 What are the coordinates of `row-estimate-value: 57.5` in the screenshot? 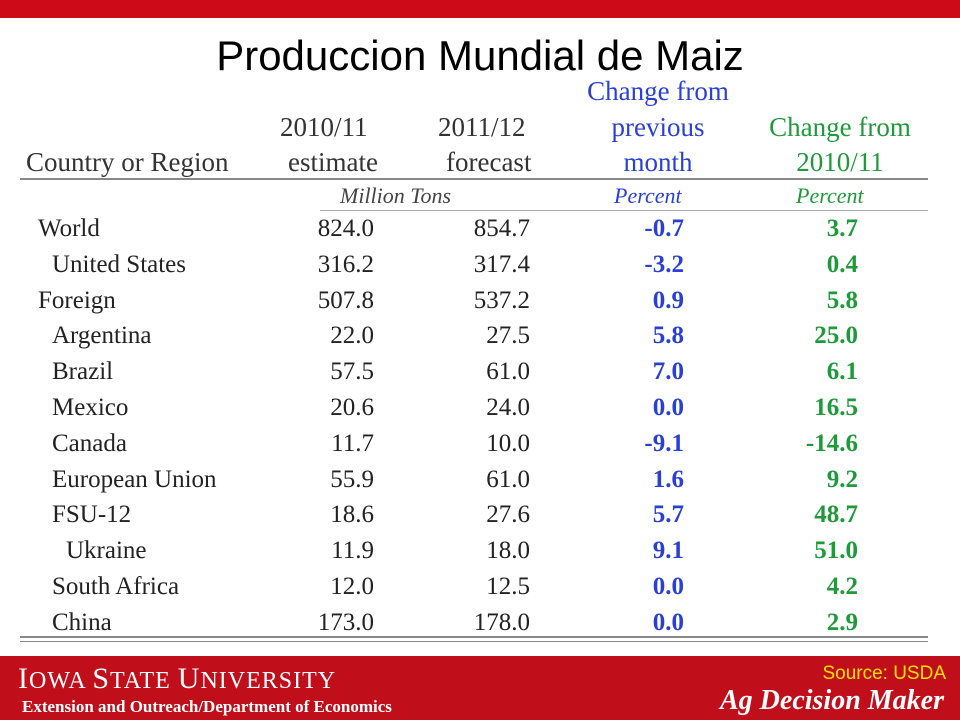 It's located at (352, 372).